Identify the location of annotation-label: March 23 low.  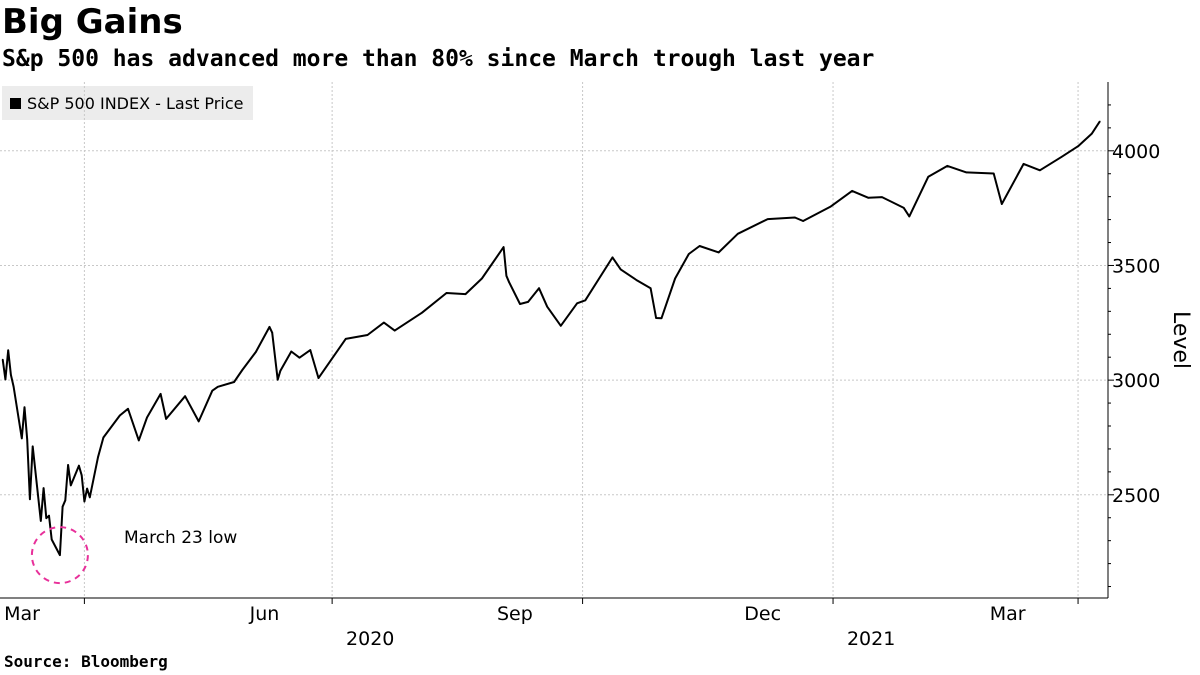
(180, 538).